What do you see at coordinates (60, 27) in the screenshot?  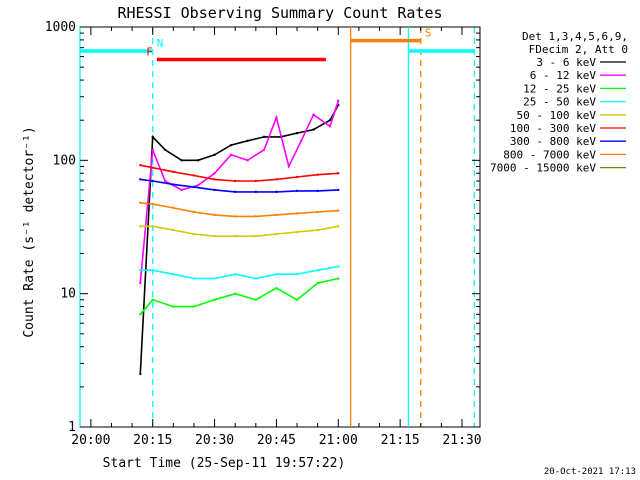 I see `y-tick-label-3: 1000` at bounding box center [60, 27].